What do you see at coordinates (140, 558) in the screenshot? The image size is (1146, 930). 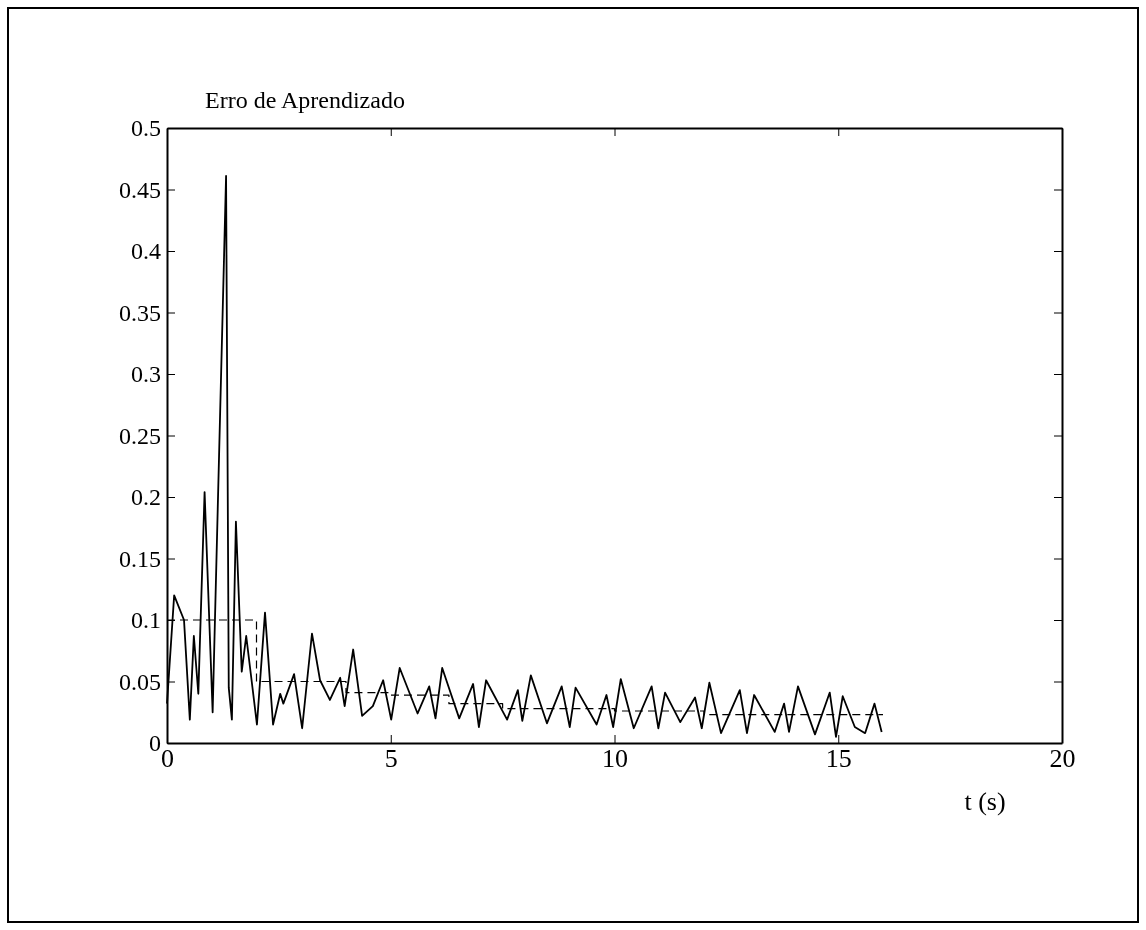 I see `y-tick-label: 0.15` at bounding box center [140, 558].